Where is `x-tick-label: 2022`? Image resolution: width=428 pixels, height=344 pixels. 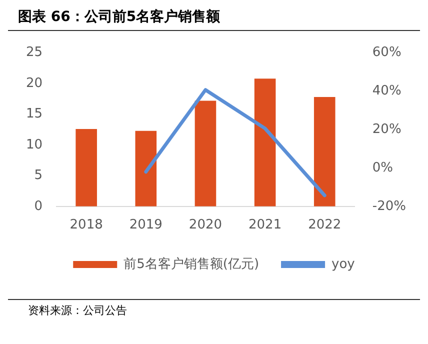
x-tick-label: 2022 is located at coordinates (325, 225).